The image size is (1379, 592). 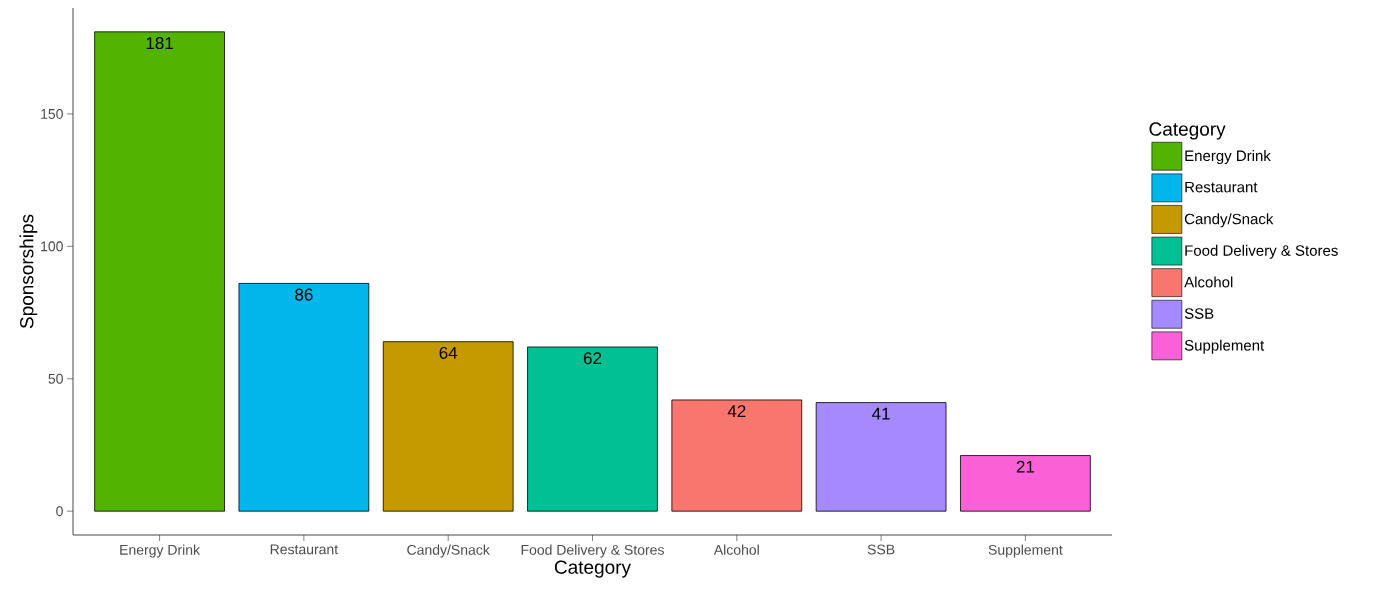 I want to click on y-axis-title: Sponsorships, so click(x=28, y=271).